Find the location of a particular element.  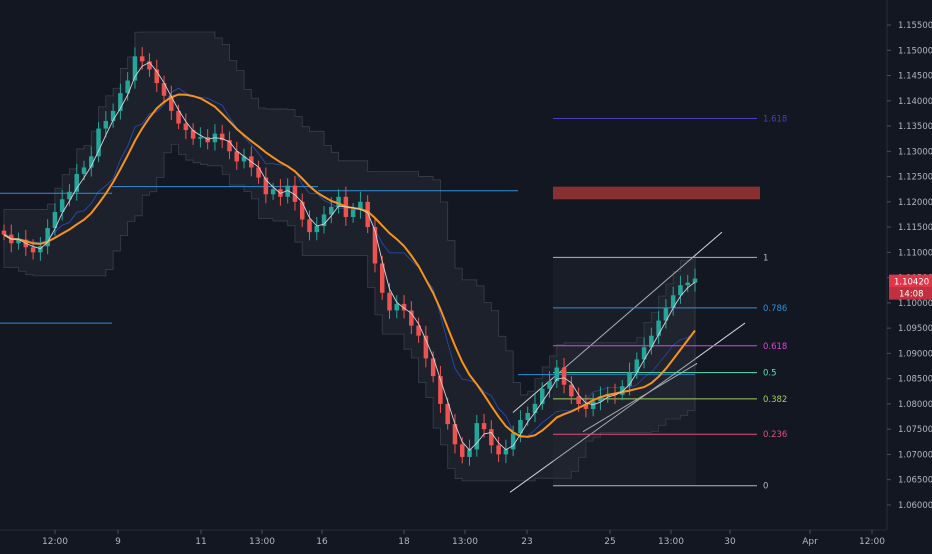

fib-label: 0.618 is located at coordinates (775, 347).